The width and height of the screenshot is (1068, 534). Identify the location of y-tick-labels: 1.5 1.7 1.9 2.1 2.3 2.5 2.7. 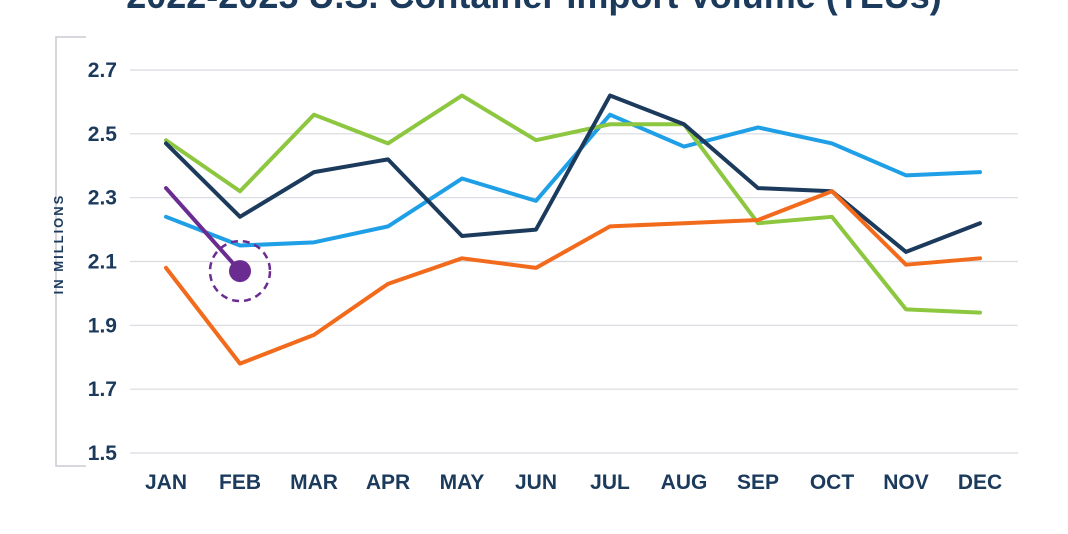
(103, 262).